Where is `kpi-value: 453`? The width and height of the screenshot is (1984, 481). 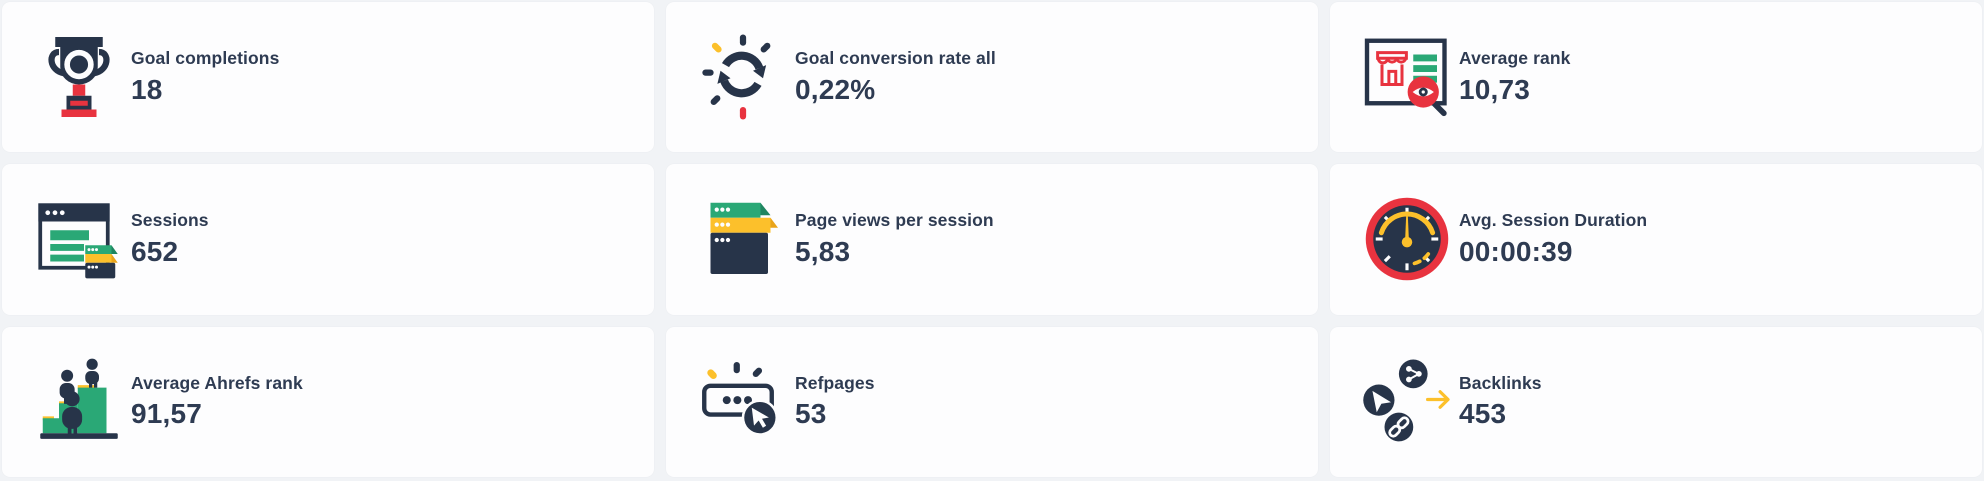
kpi-value: 453 is located at coordinates (1483, 414).